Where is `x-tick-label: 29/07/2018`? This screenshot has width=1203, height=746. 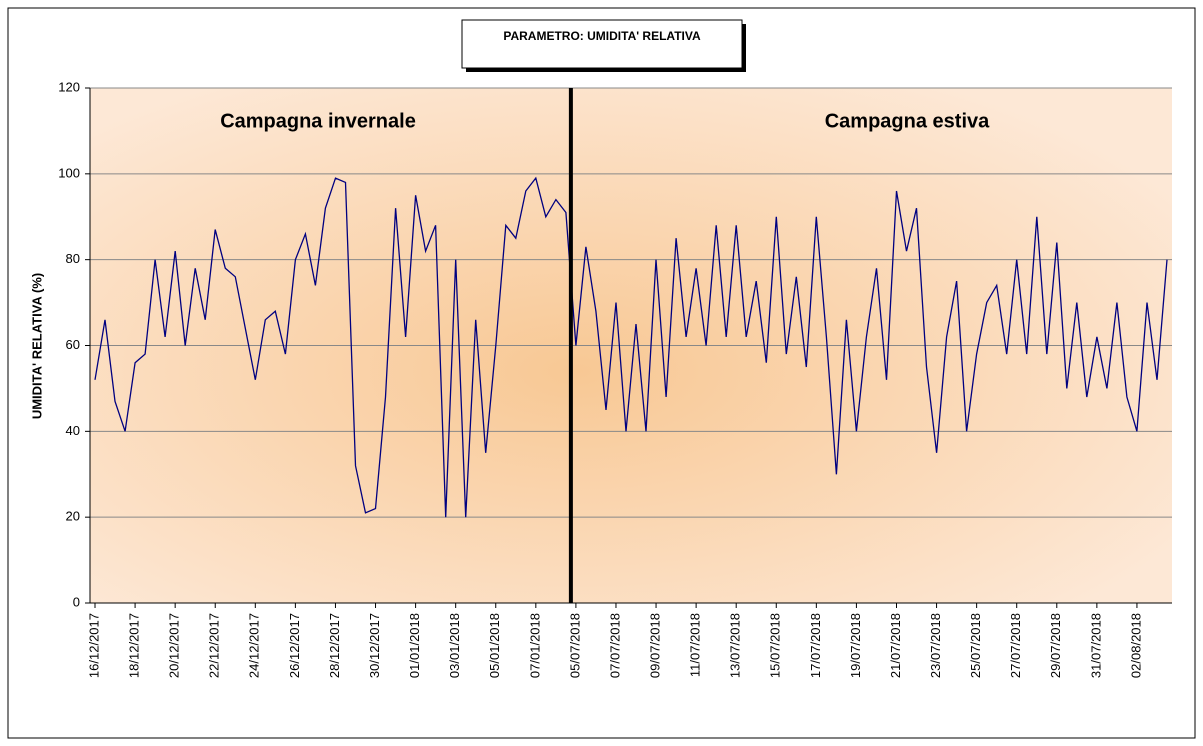 x-tick-label: 29/07/2018 is located at coordinates (1055, 645).